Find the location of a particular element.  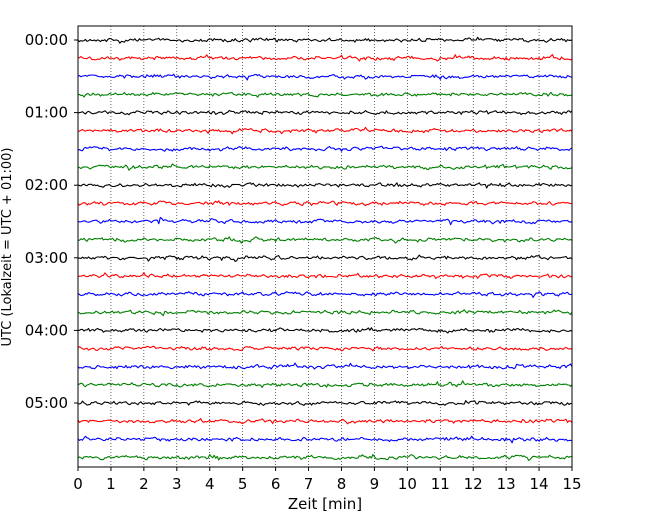

x-axis-title: Zeit [min] is located at coordinates (325, 504).